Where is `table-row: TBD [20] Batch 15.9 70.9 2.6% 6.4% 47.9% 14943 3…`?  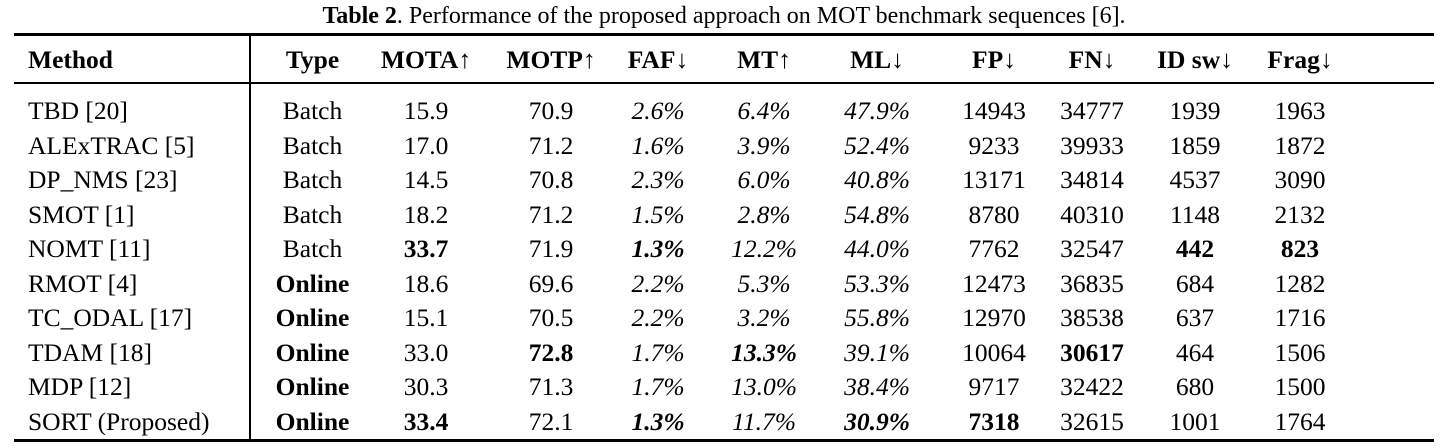
table-row: TBD [20] Batch 15.9 70.9 2.6% 6.4% 47.9% 14943 3… is located at coordinates (724, 106).